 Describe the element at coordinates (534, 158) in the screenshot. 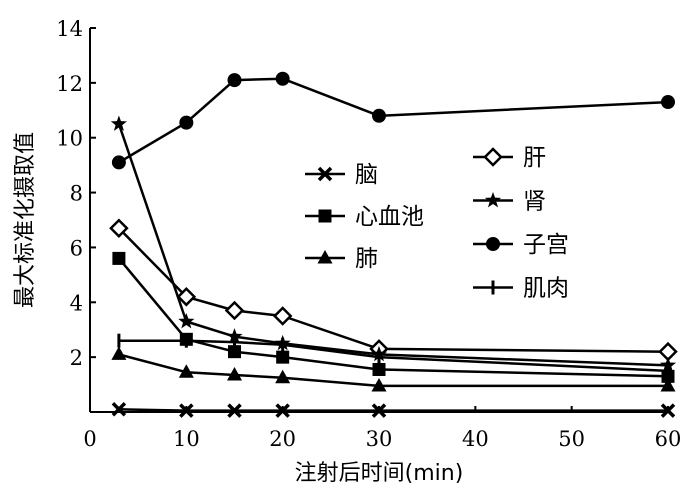

I see `legend-label: 肝` at that location.